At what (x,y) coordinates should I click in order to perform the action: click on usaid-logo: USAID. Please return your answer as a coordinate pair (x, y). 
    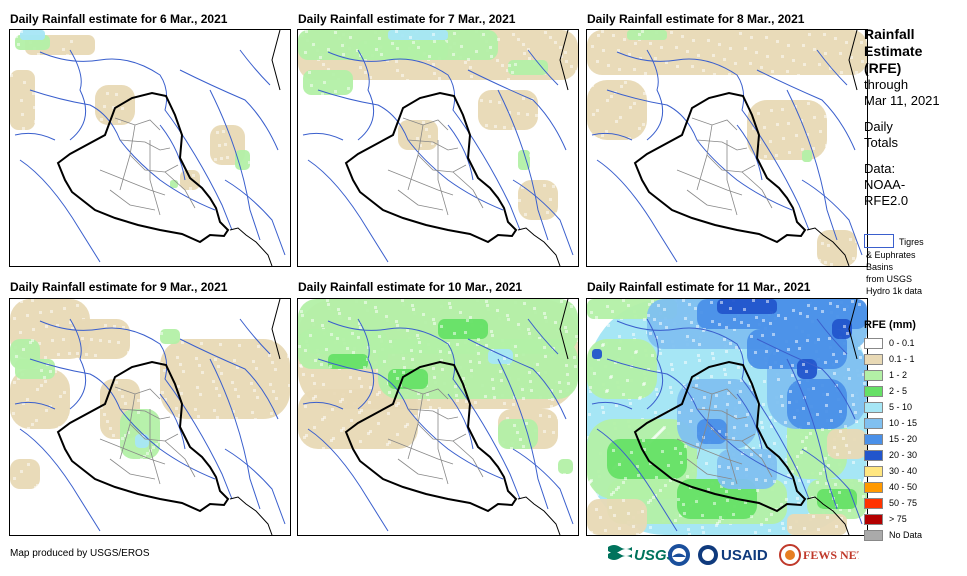
    Looking at the image, I should click on (738, 555).